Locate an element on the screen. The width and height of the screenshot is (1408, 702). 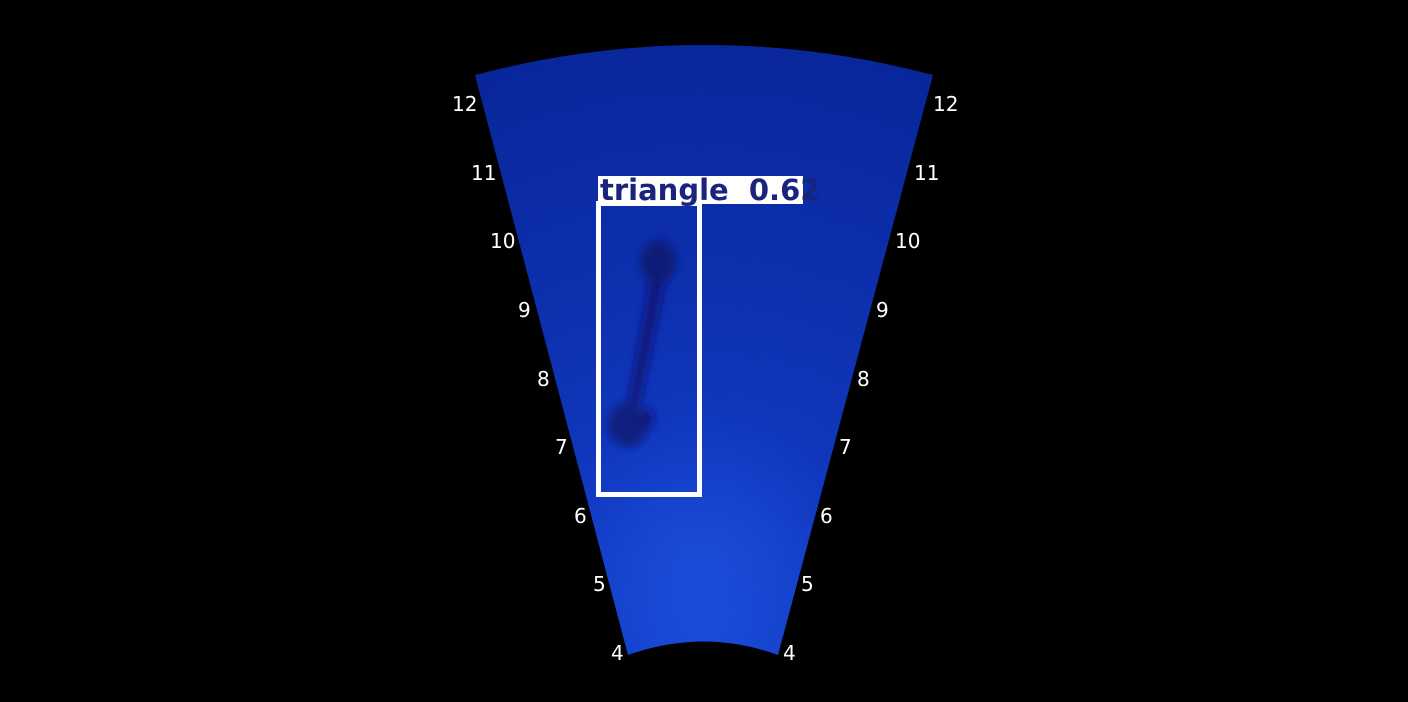
object-shadow is located at coordinates (642, 343).